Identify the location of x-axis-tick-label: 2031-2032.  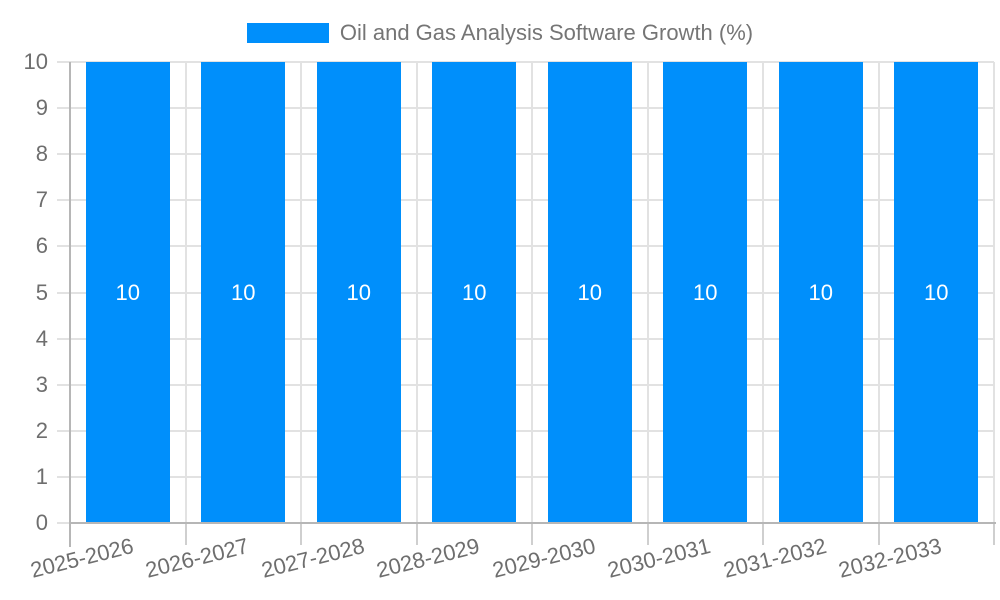
(774, 558).